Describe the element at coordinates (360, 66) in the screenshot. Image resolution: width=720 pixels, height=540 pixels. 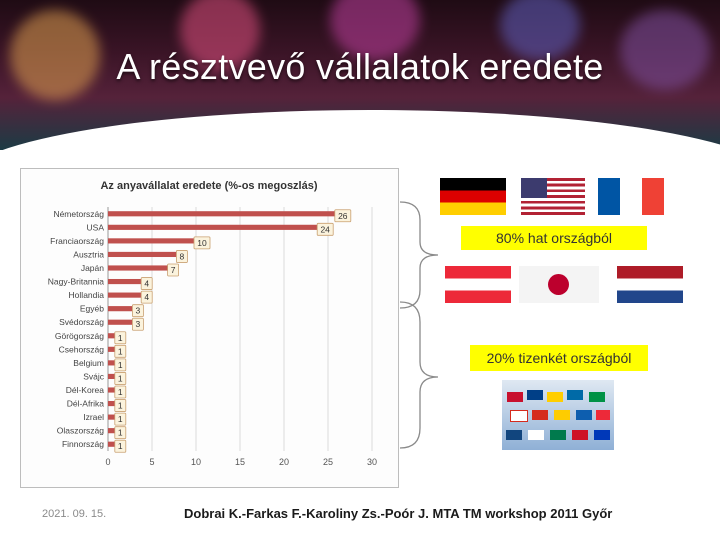
I see `slide-title: A résztvevő vállalatok eredete` at that location.